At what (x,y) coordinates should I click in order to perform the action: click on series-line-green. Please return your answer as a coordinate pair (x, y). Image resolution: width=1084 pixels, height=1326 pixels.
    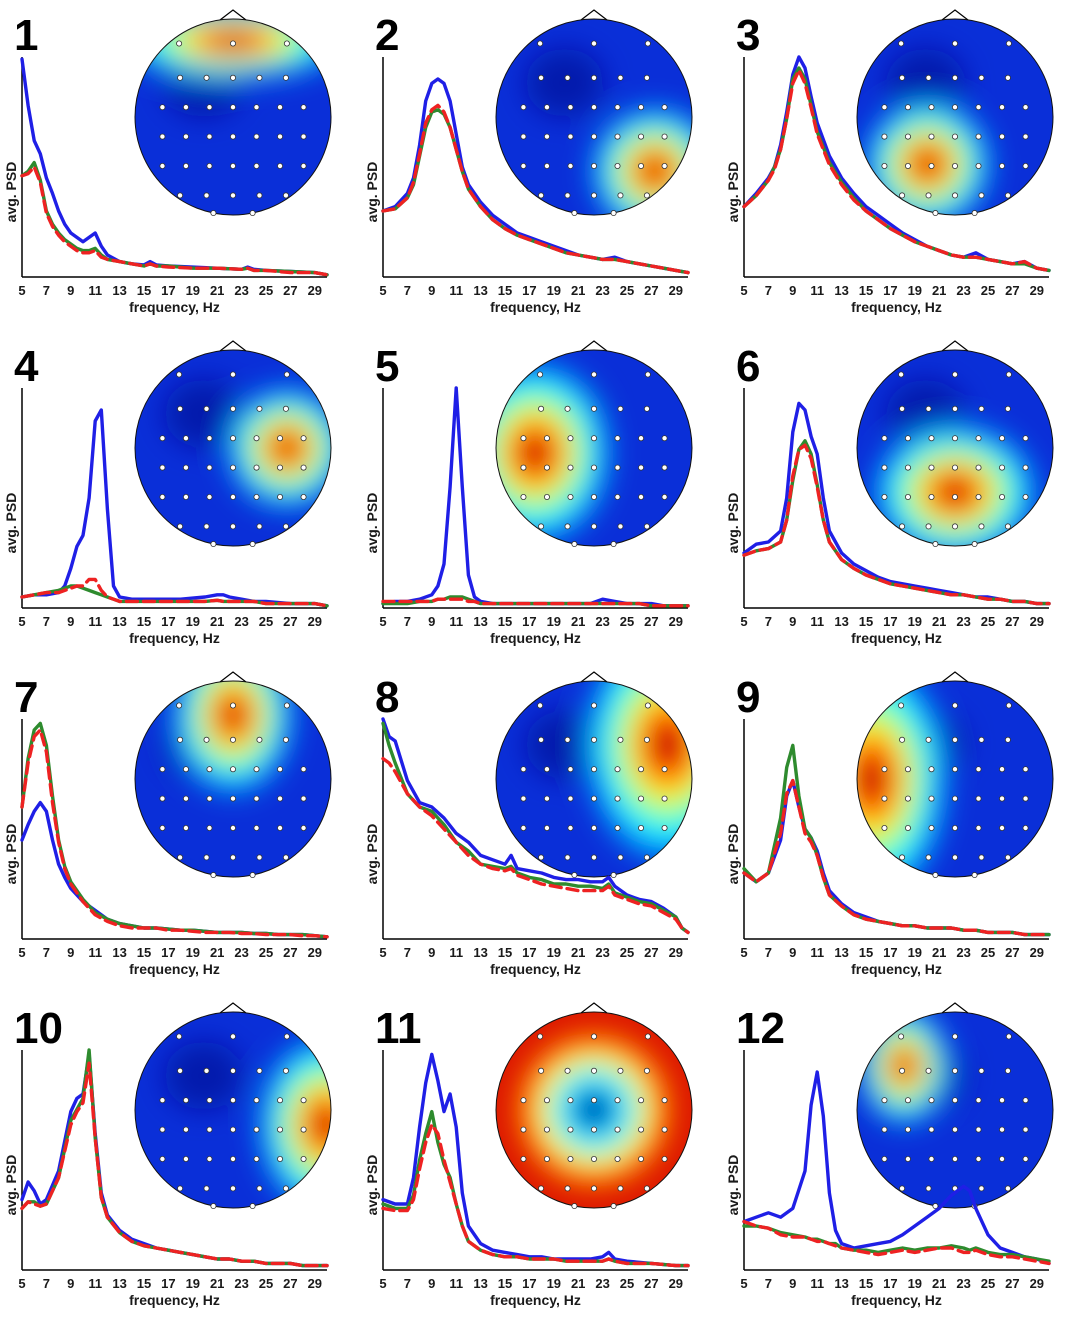
    Looking at the image, I should click on (535, 828).